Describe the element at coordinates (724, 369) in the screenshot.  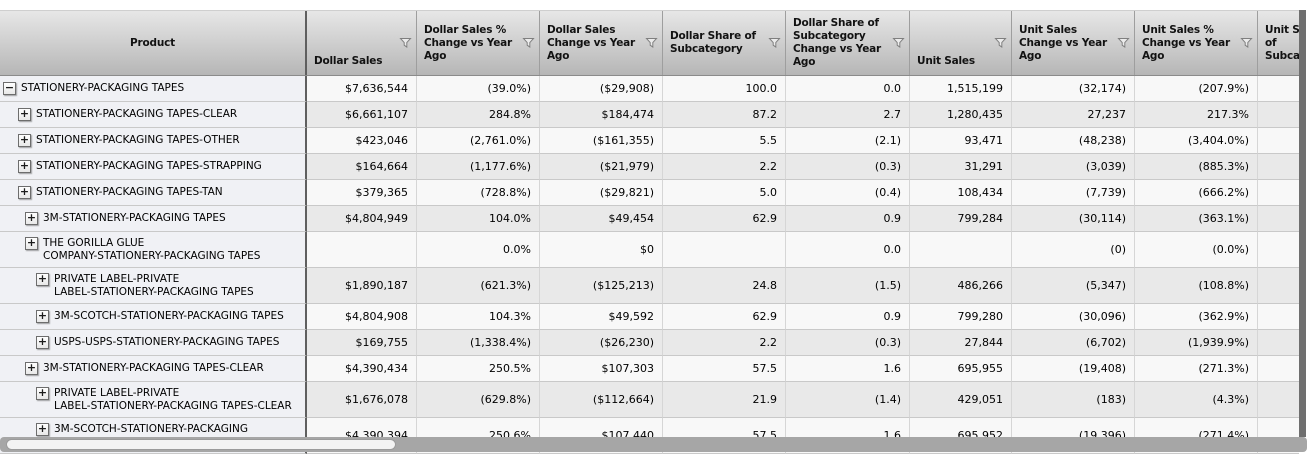
I see `value-cell: 57.5` at that location.